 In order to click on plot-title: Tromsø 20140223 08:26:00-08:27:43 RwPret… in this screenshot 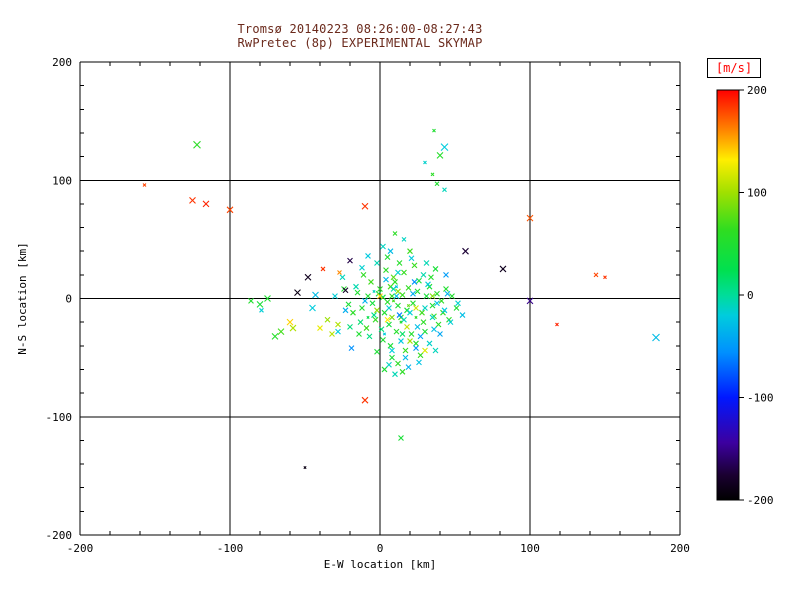, I will do `click(360, 36)`.